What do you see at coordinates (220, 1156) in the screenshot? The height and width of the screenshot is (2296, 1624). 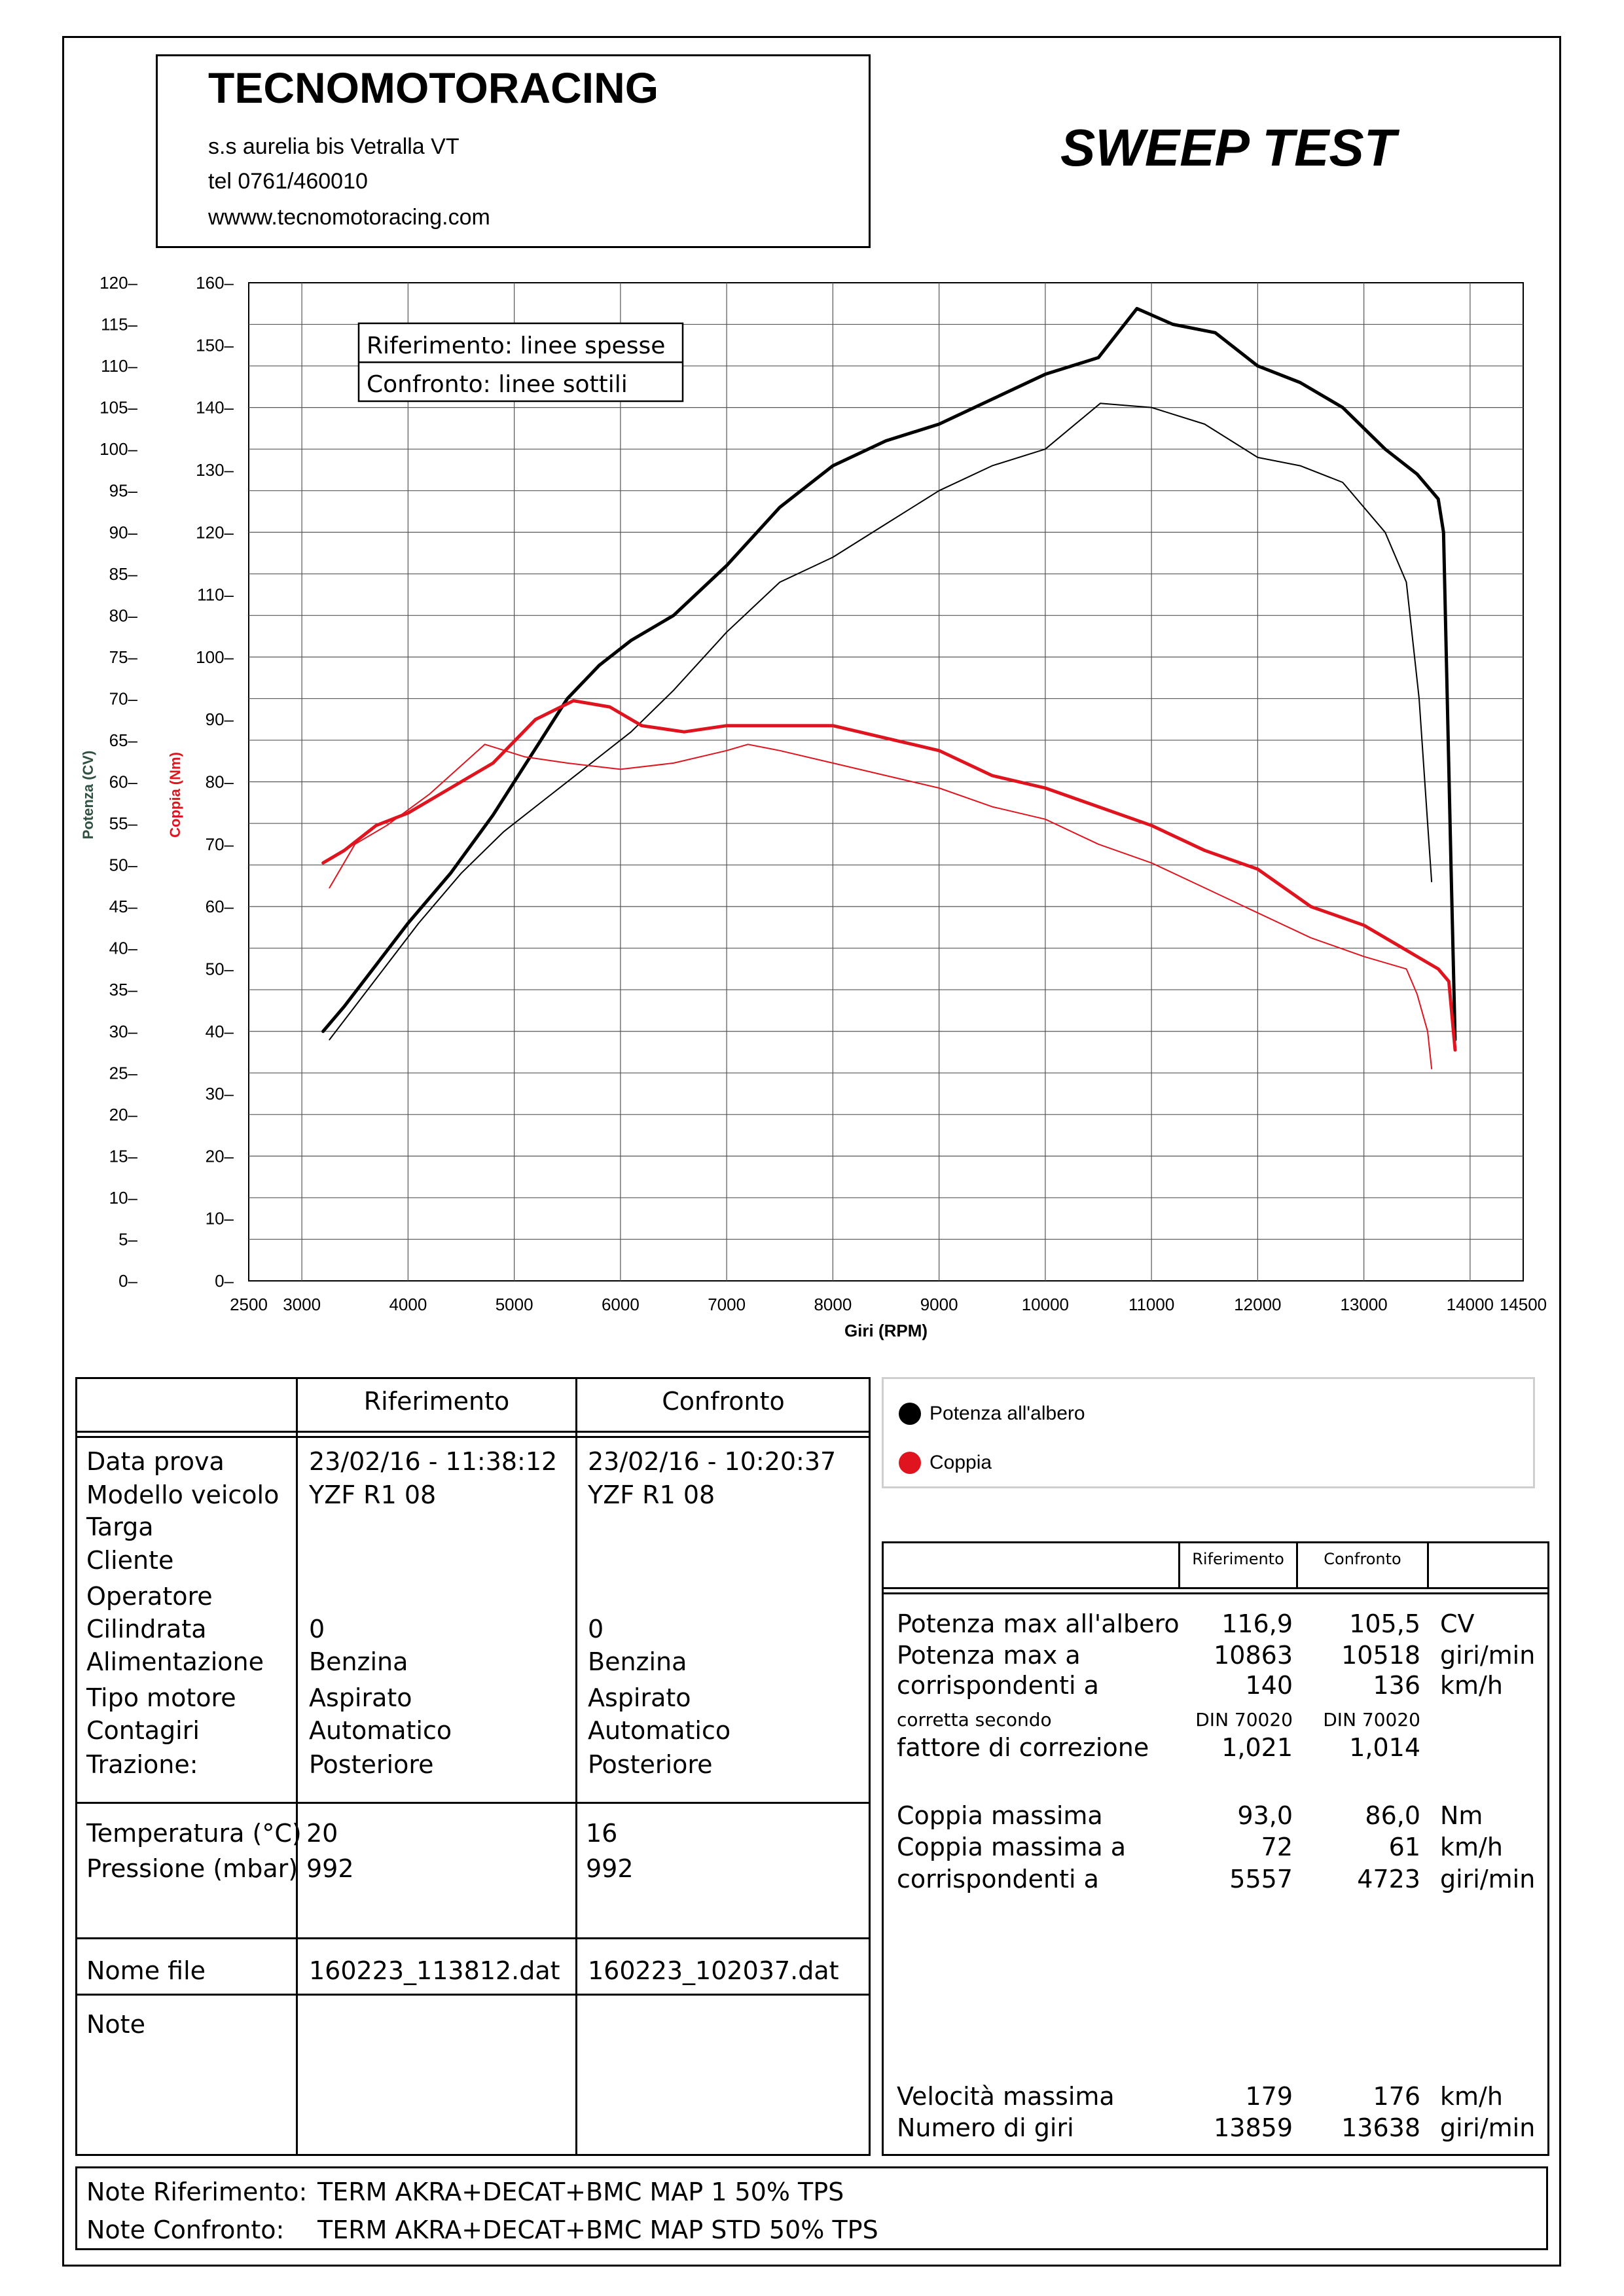 I see `torque-tick-label: 20–` at bounding box center [220, 1156].